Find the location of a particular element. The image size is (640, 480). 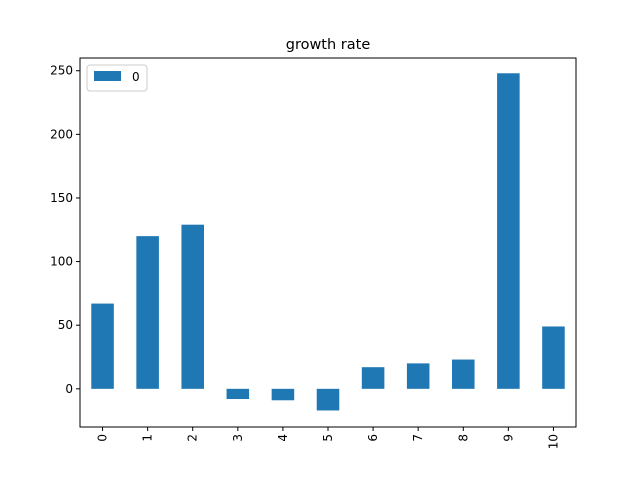

y-axis: 0 50 100 150 200 250 is located at coordinates (65, 230).